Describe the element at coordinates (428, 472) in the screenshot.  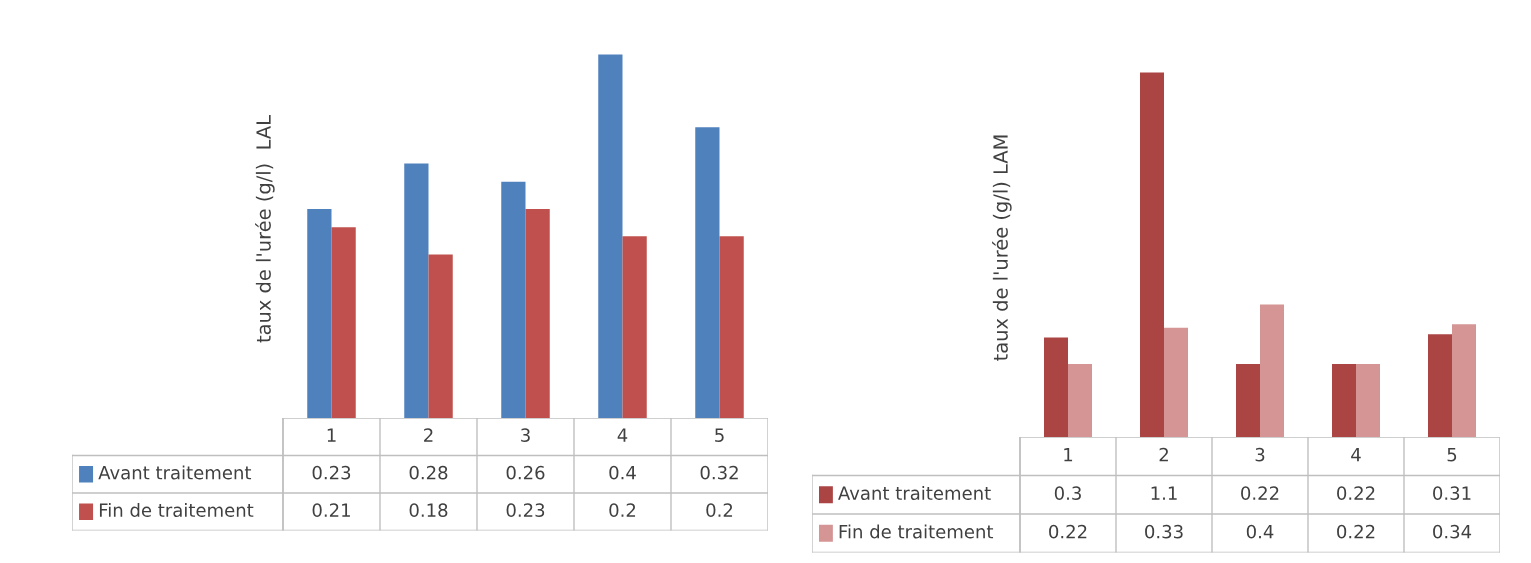
I see `data-label: 0.28` at that location.